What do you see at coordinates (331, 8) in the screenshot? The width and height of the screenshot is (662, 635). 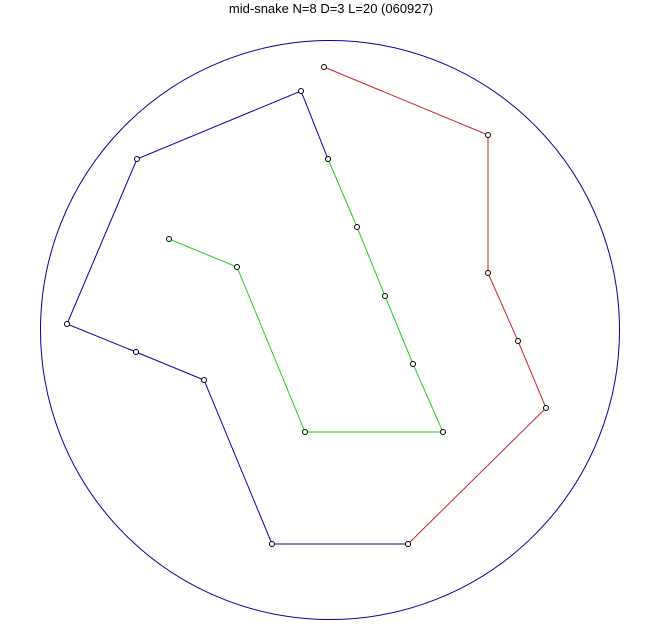 I see `plot-title: mid-snake N=8 D=3 L=20 (060927)` at bounding box center [331, 8].